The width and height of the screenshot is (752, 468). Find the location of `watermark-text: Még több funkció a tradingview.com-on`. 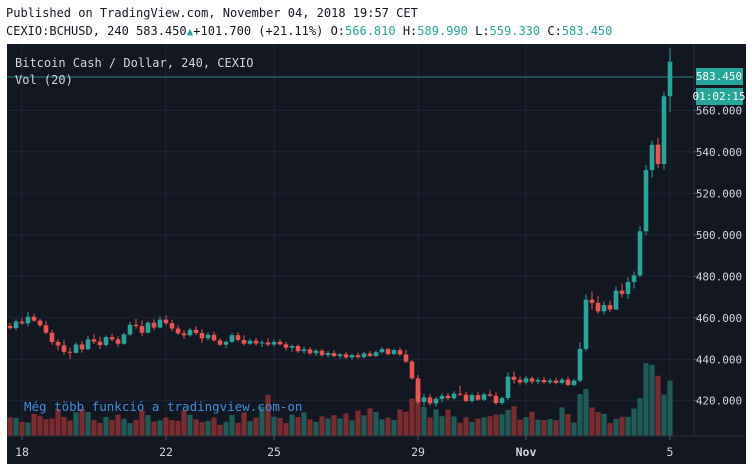

watermark-text: Még több funkció a tradingview.com-on is located at coordinates (163, 406).